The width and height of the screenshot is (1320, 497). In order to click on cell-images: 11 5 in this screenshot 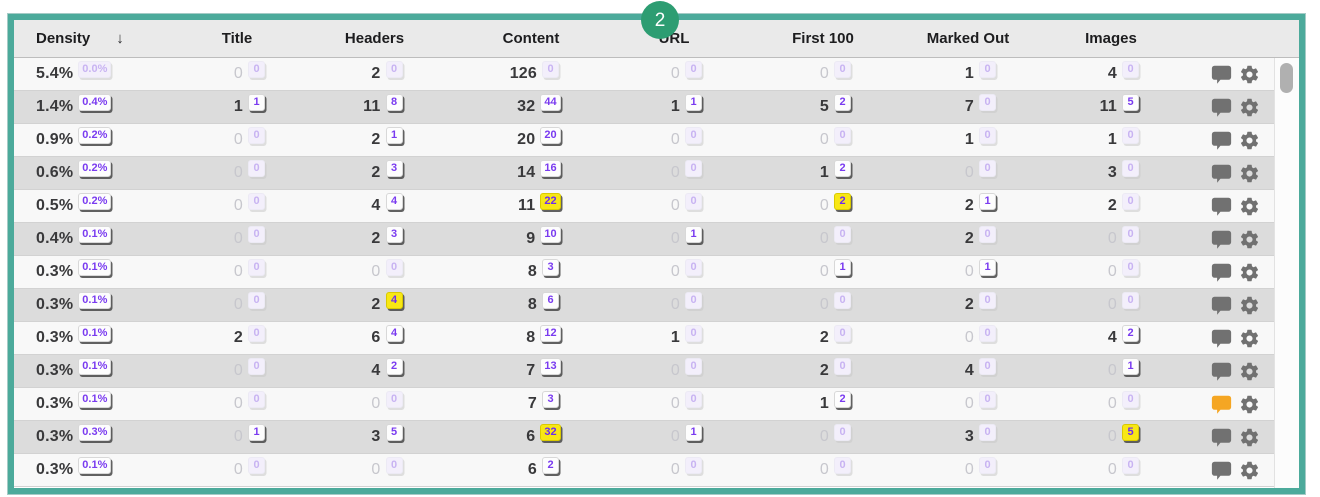, I will do `click(1111, 104)`.